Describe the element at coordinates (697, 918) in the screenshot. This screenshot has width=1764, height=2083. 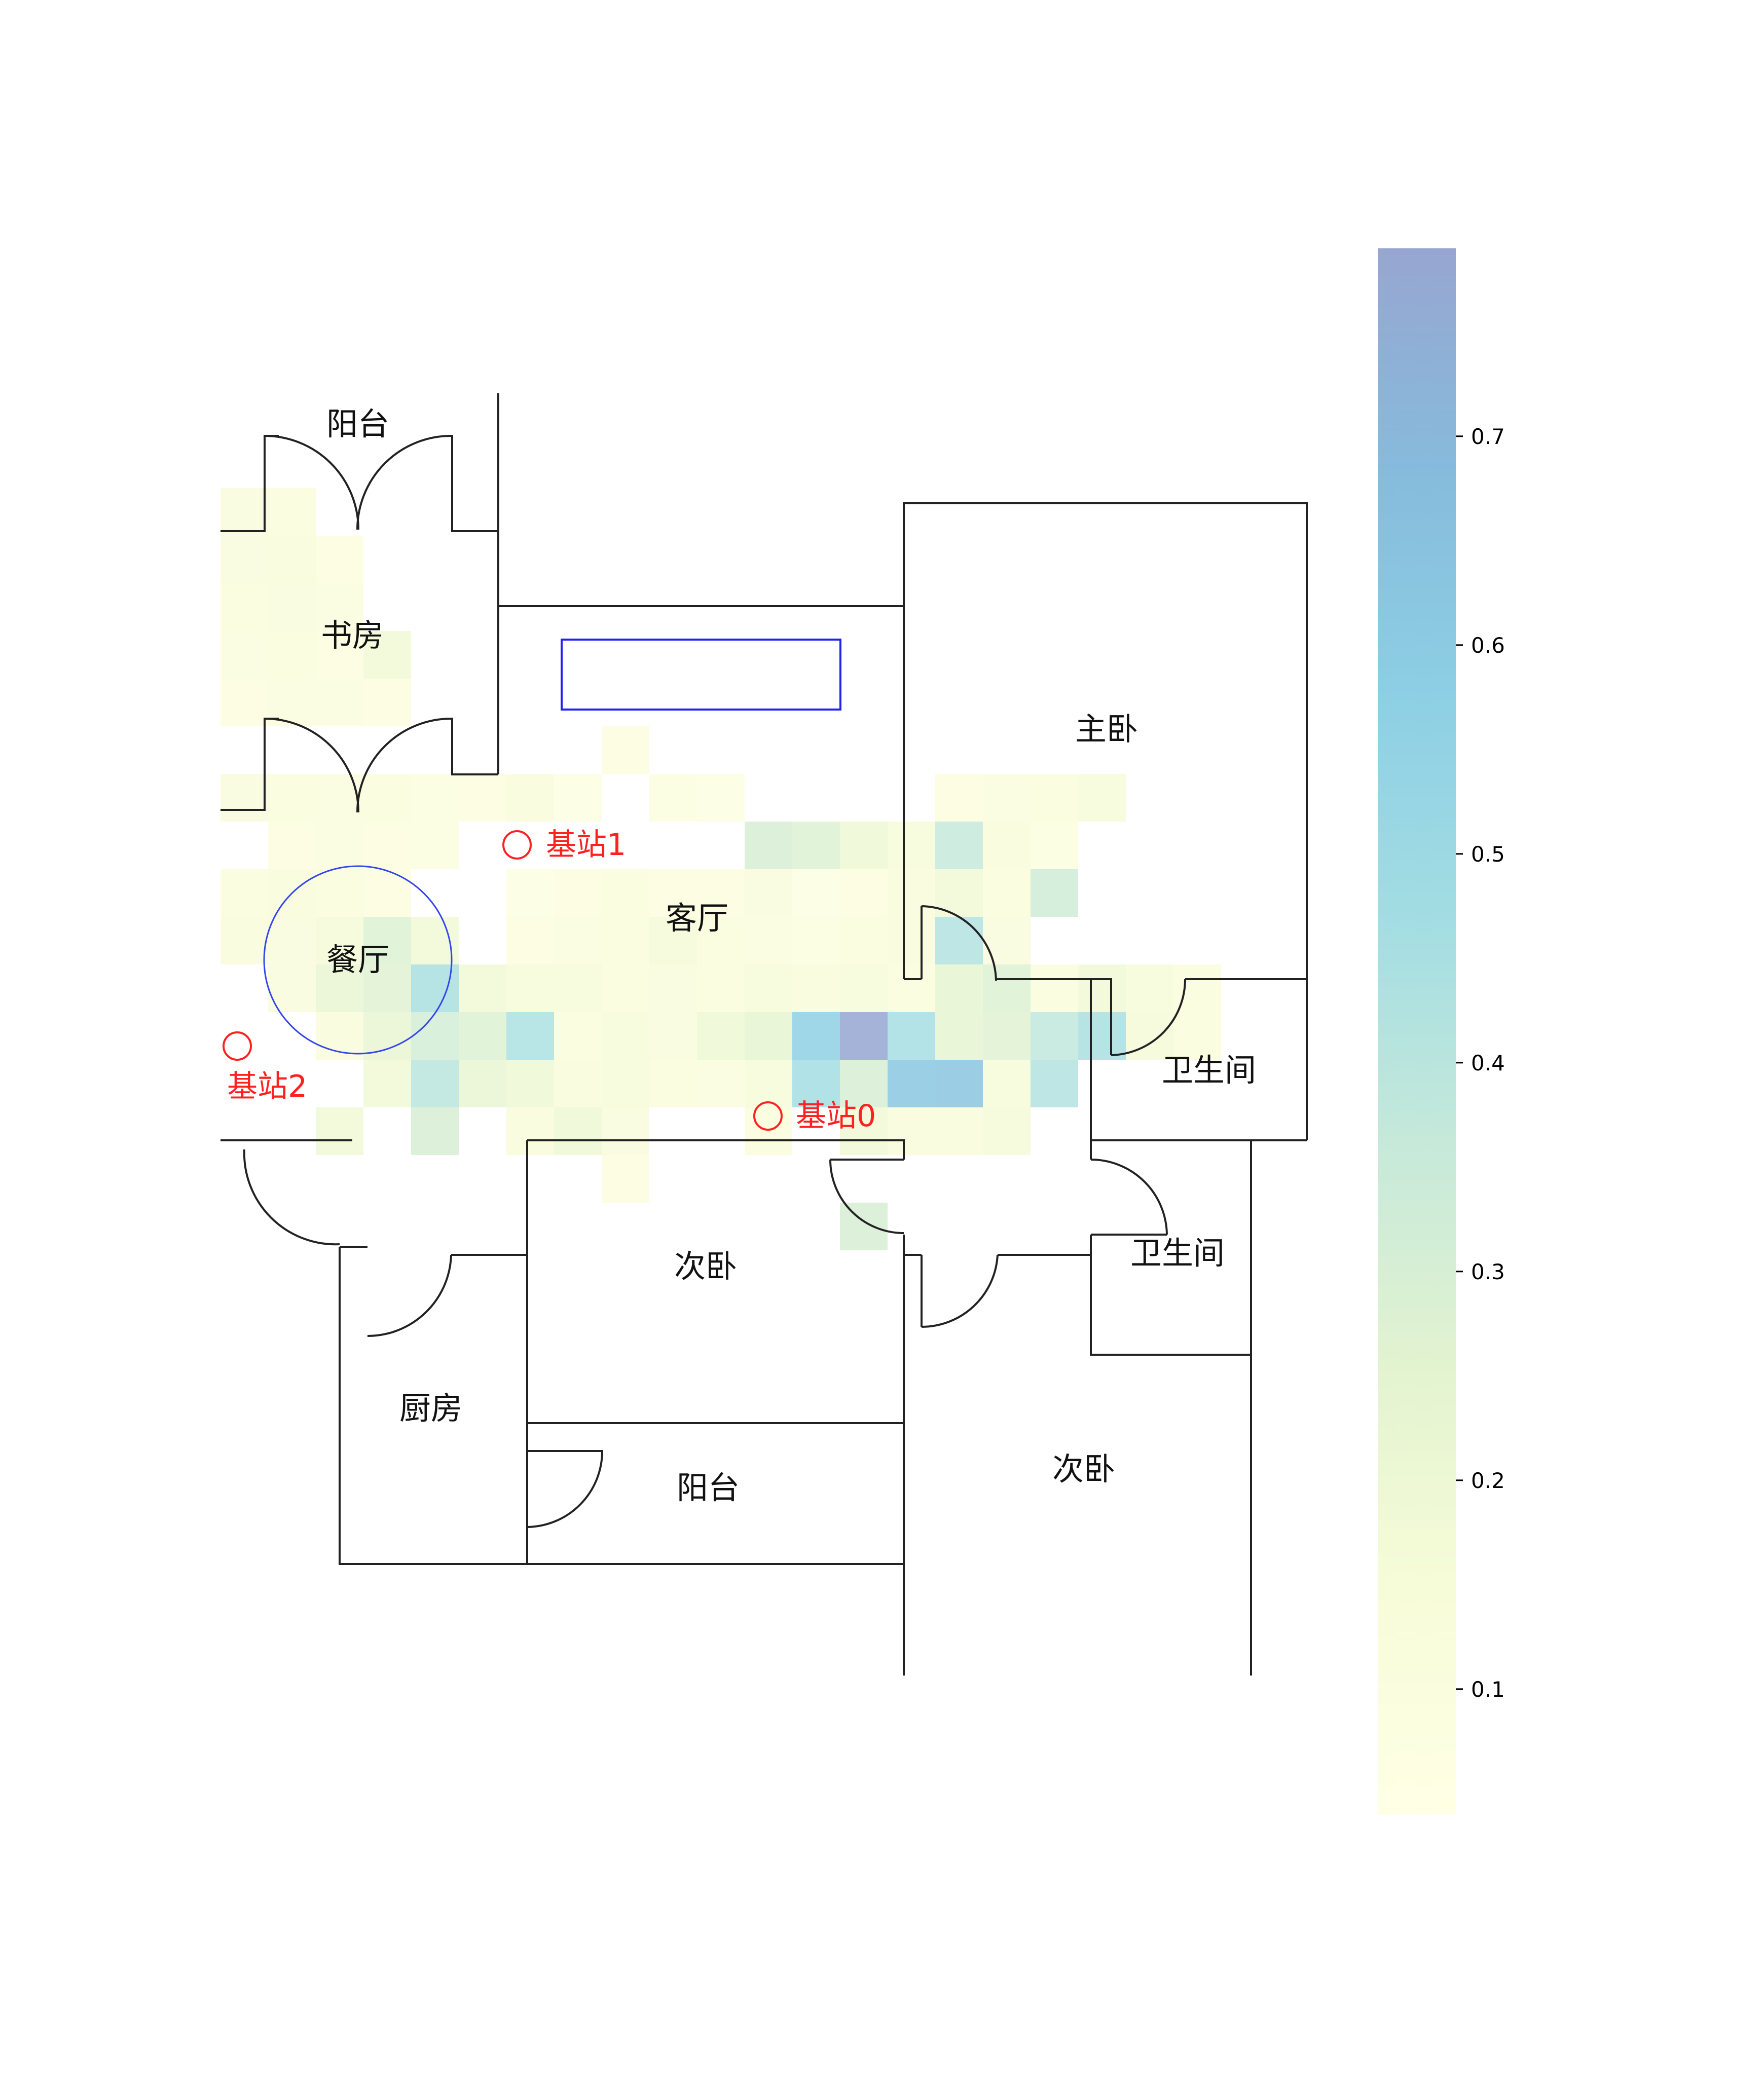
I see `room-label-living-room: 客厅` at that location.